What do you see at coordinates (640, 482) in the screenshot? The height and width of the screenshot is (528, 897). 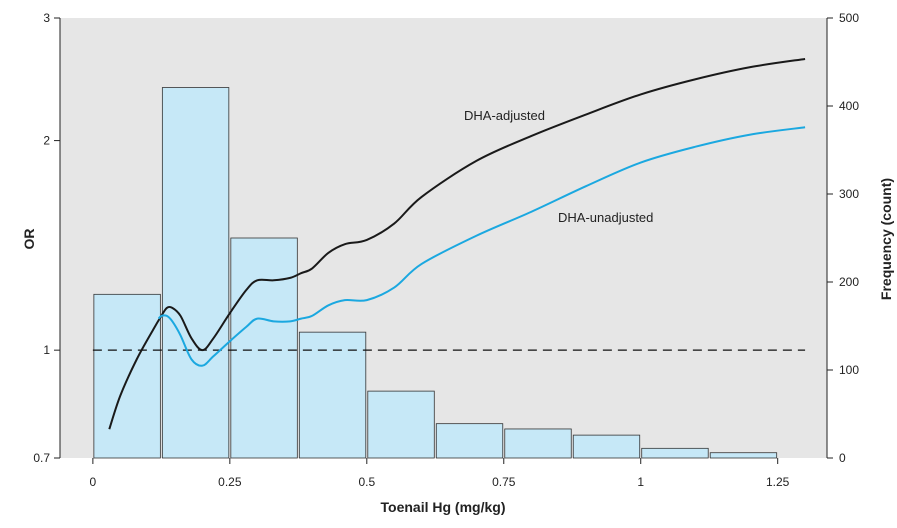 I see `x-tick-label: 1` at bounding box center [640, 482].